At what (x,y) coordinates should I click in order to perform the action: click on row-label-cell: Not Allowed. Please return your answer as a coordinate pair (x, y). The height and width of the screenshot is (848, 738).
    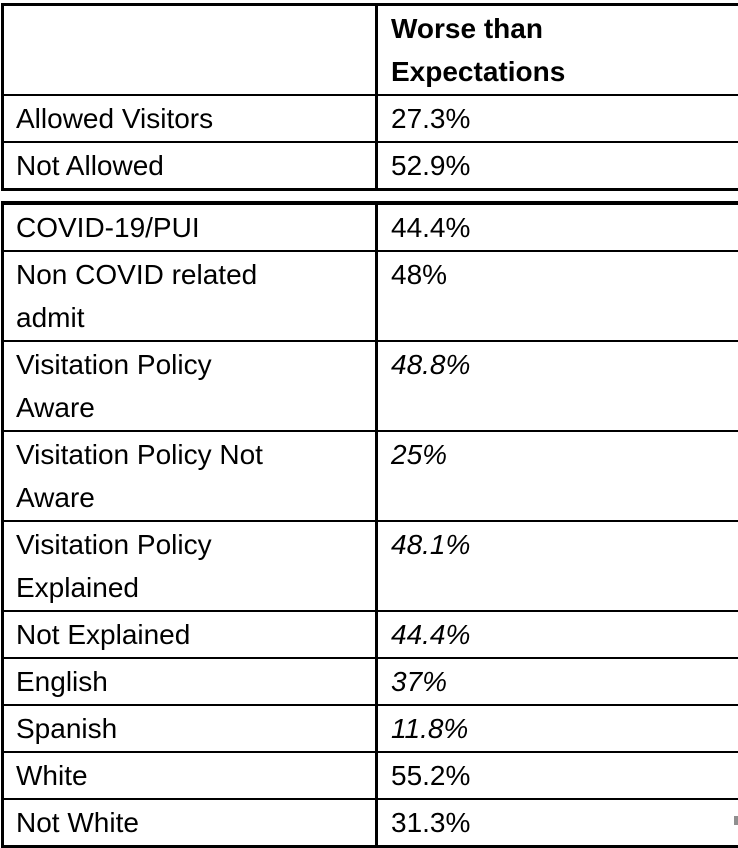
    Looking at the image, I should click on (190, 166).